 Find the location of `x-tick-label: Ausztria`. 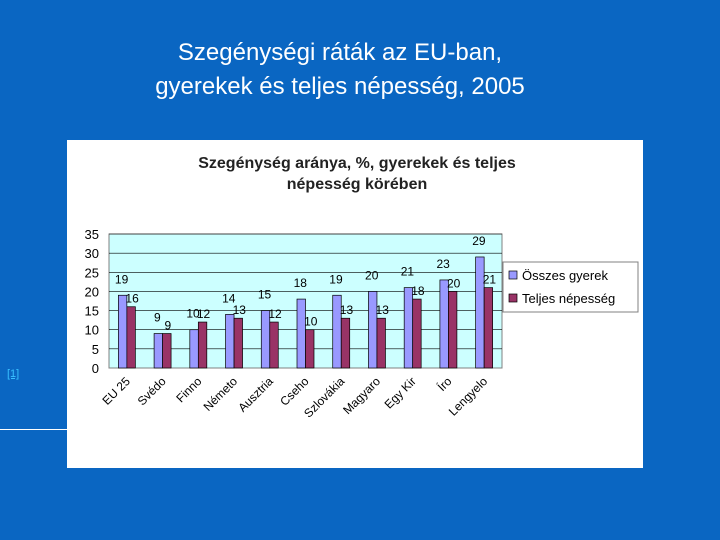

x-tick-label: Ausztria is located at coordinates (255, 394).